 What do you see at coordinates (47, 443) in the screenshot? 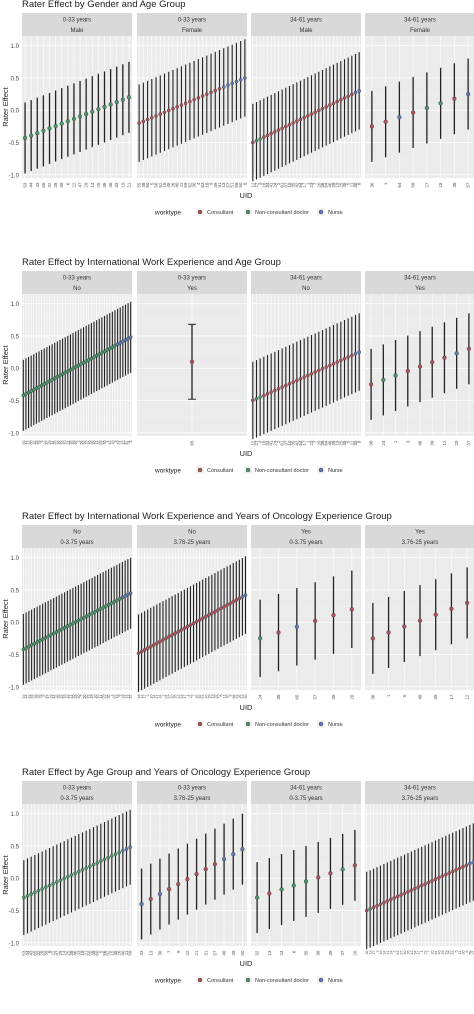
I see `x-tick-label: 47` at bounding box center [47, 443].